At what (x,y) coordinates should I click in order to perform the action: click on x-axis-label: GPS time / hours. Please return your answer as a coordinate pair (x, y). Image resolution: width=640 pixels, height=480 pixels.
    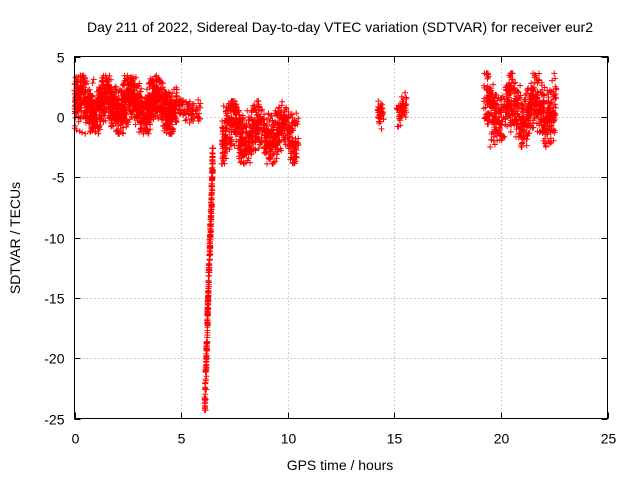
    Looking at the image, I should click on (340, 465).